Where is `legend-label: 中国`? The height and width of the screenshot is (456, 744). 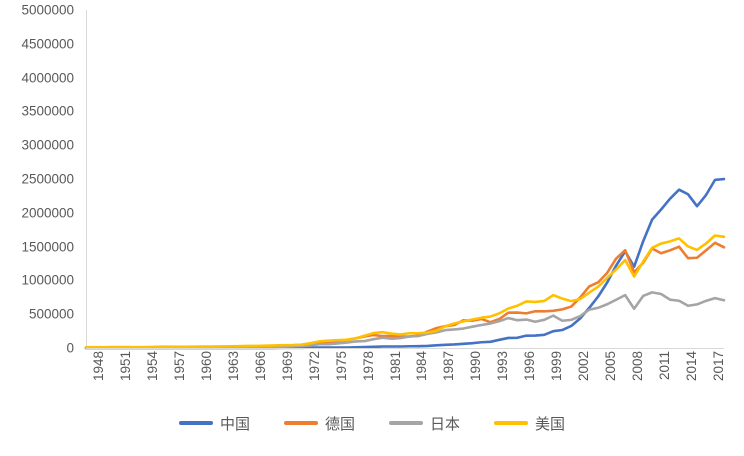
legend-label: 中国 is located at coordinates (234, 423).